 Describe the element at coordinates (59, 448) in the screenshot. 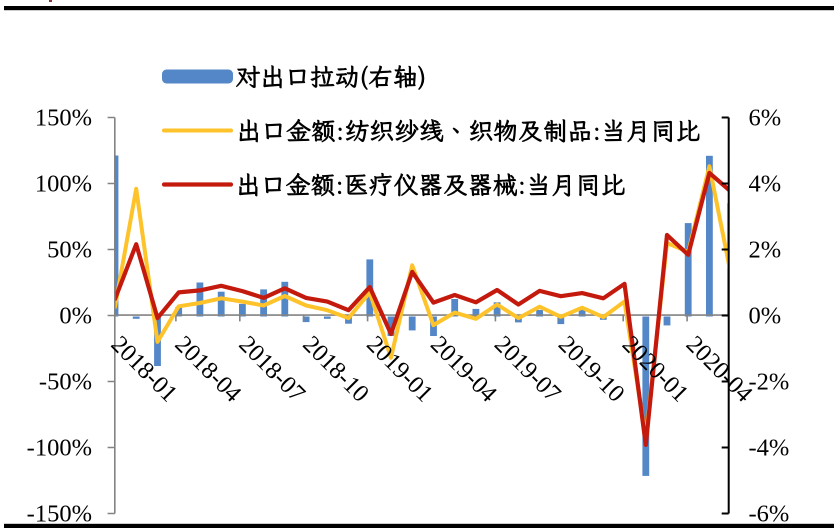

I see `svg-text: -100%` at that location.